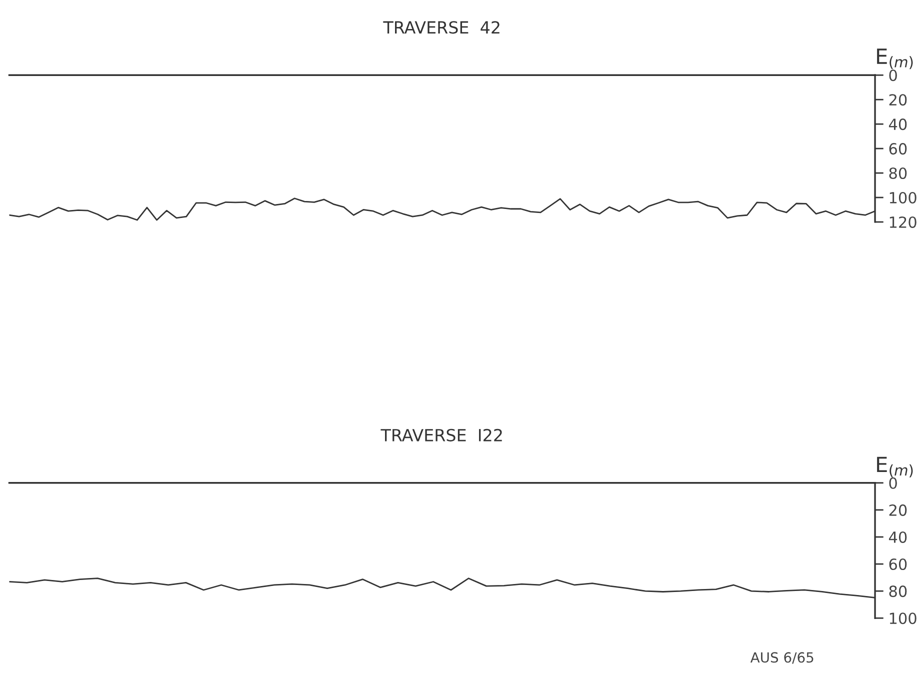 This screenshot has height=683, width=924. Describe the element at coordinates (903, 222) in the screenshot. I see `y-tick-label: 120` at that location.